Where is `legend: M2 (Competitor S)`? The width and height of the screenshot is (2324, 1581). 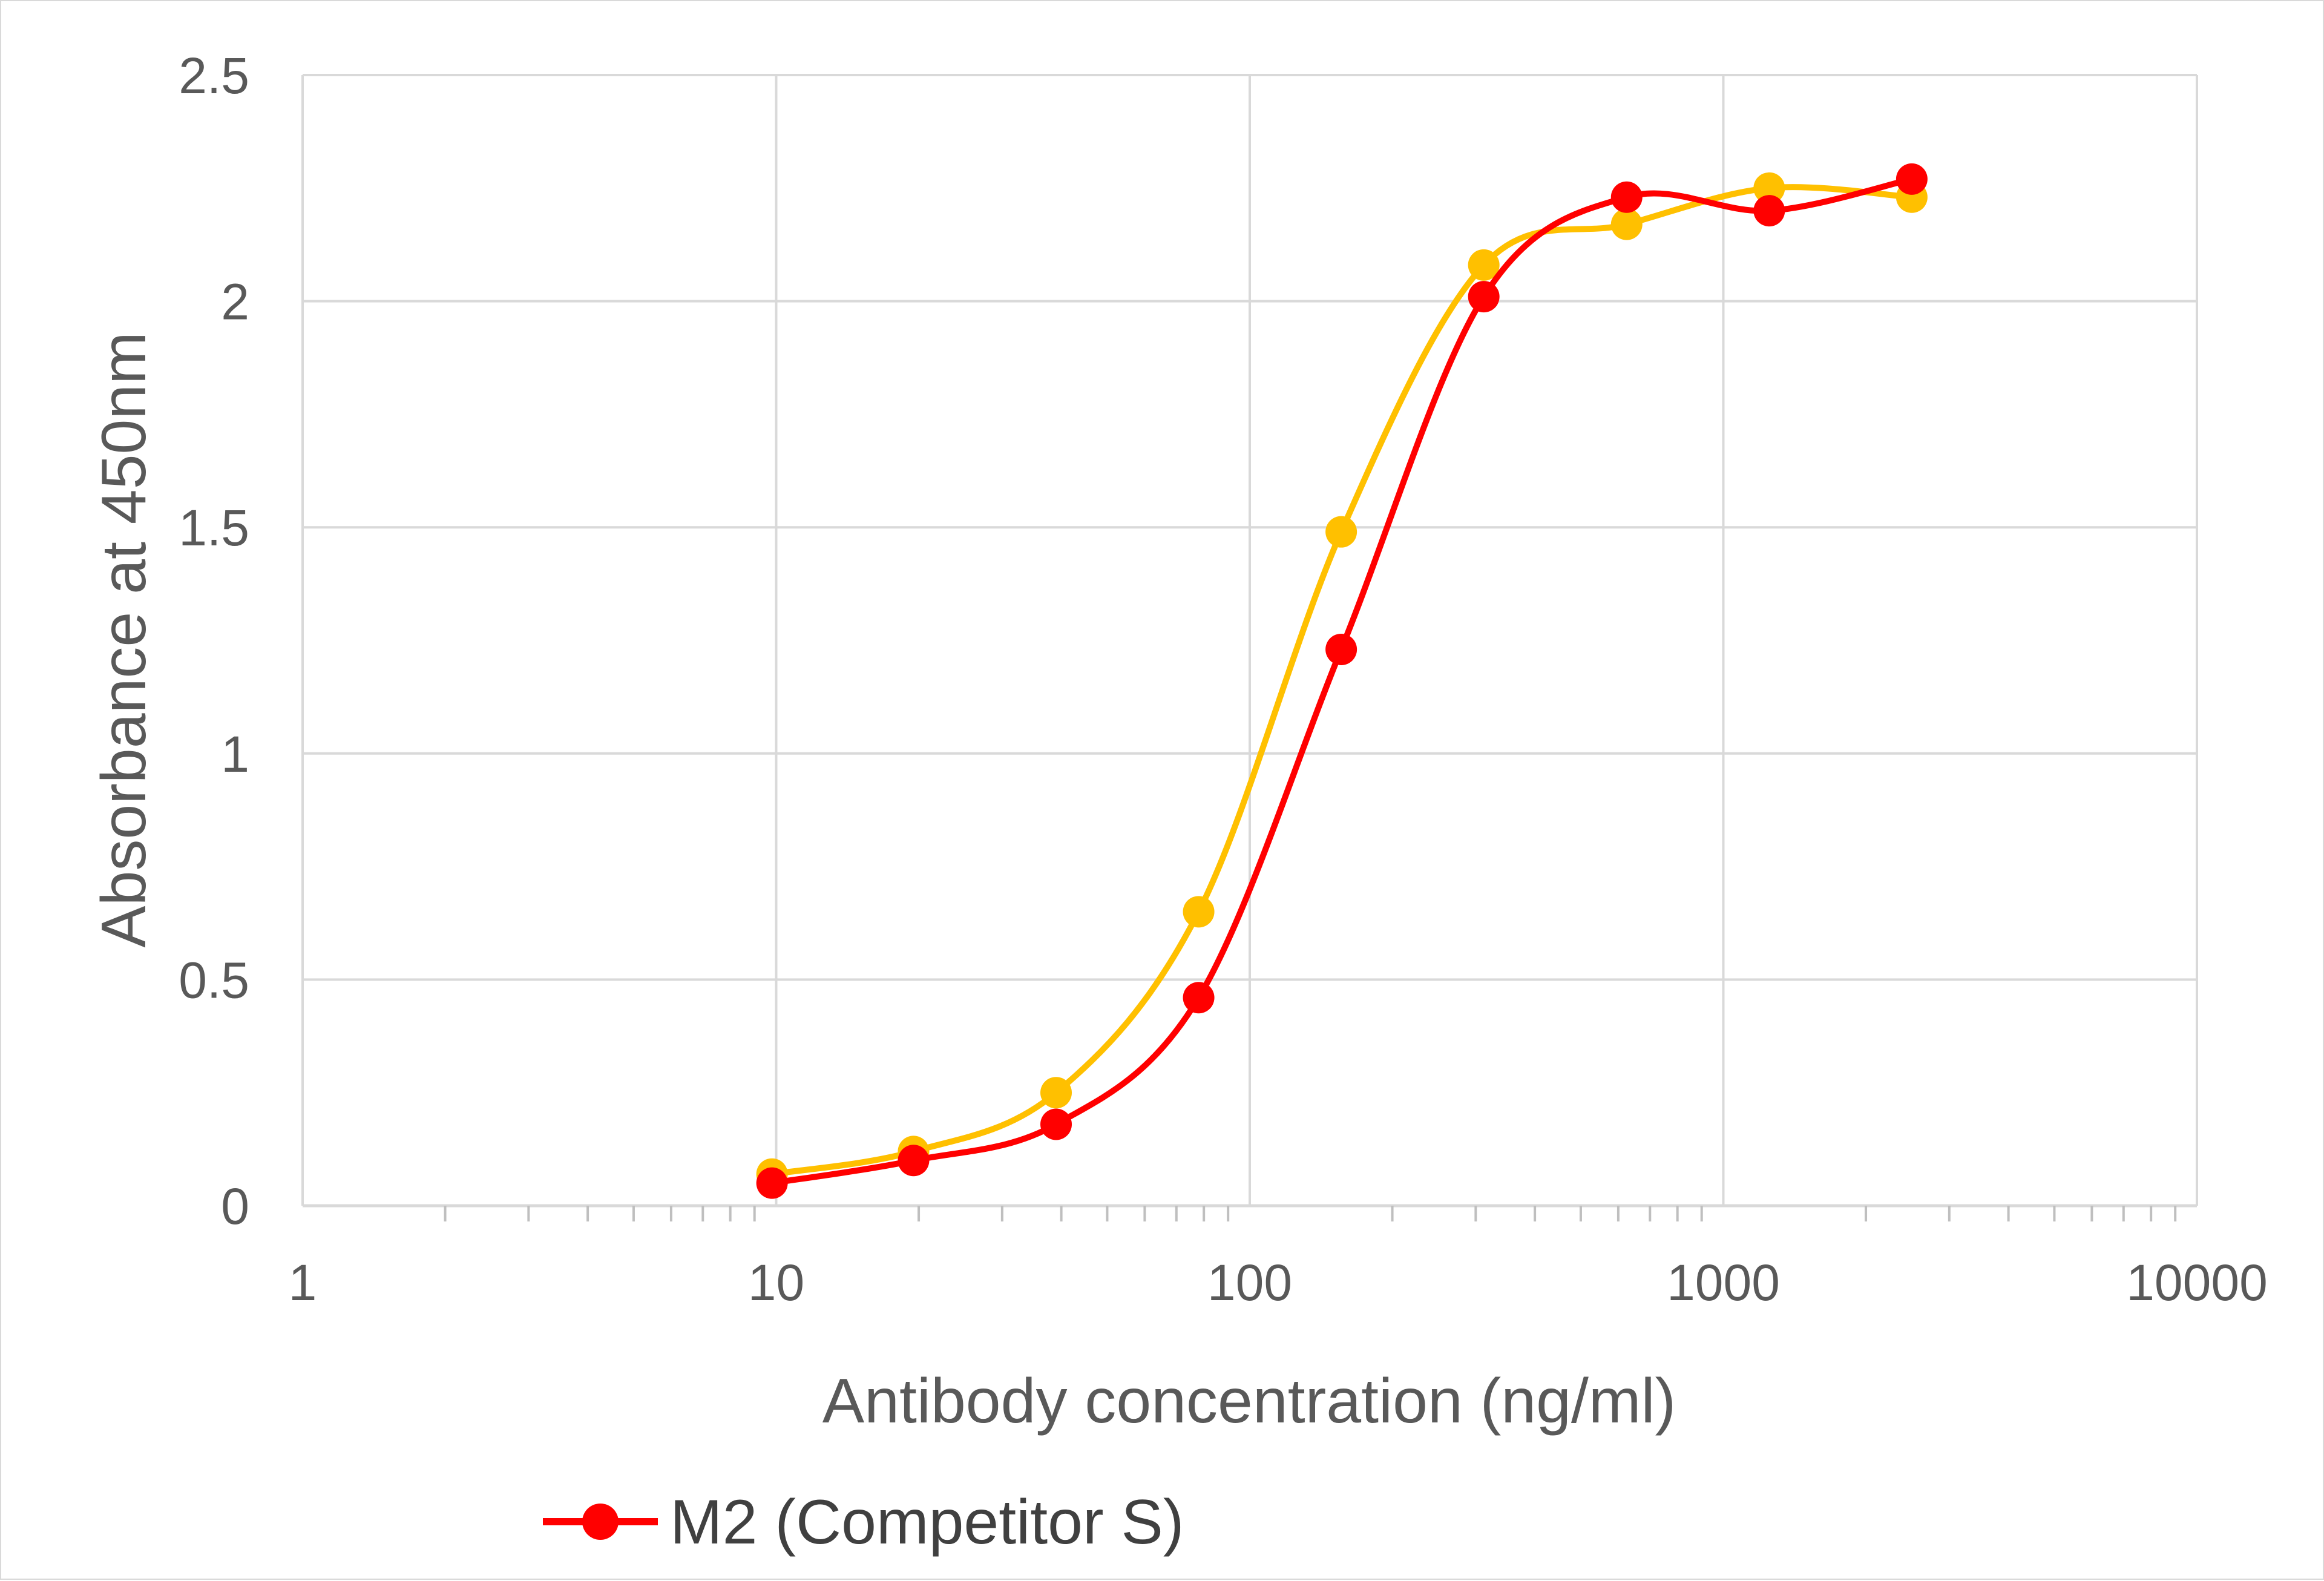 legend: M2 (Competitor S) is located at coordinates (863, 1522).